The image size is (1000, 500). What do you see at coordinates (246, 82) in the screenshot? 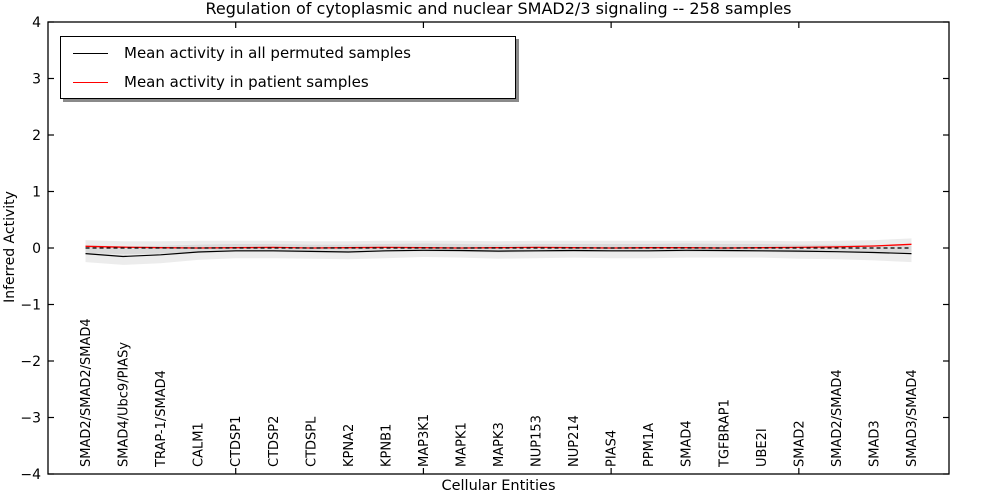
I see `legend-label-patient: Mean activity in patient samples` at bounding box center [246, 82].